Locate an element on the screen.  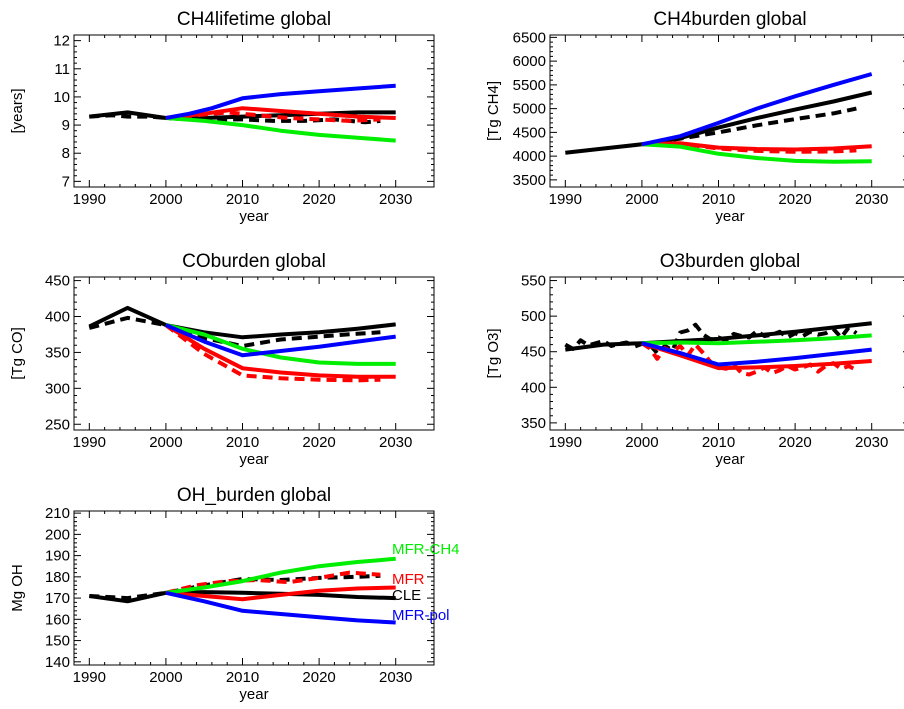
y-tick-label: 5500 is located at coordinates (529, 85).